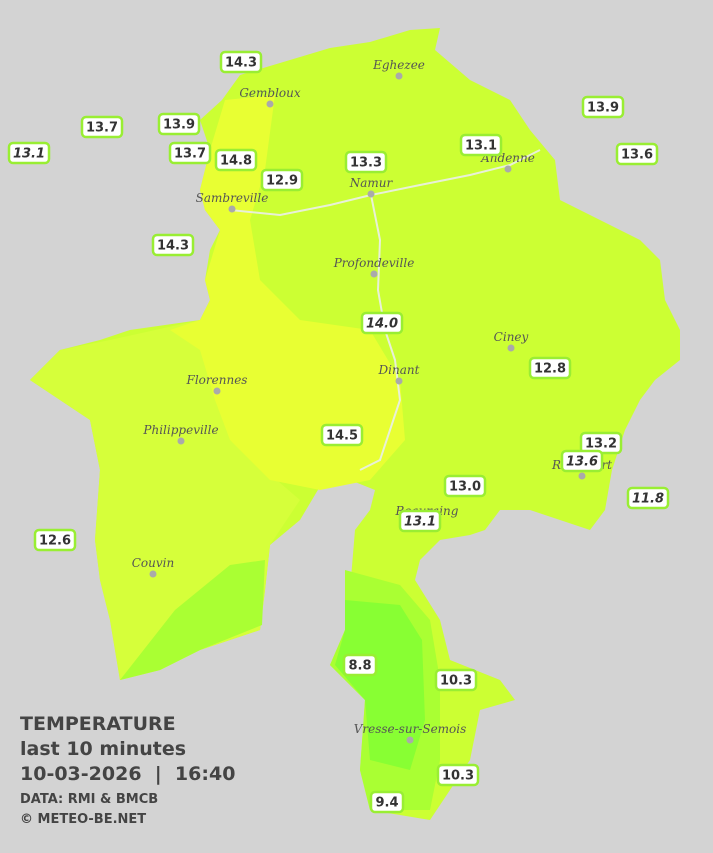 The height and width of the screenshot is (853, 713). What do you see at coordinates (232, 198) in the screenshot?
I see `city-name: Sambreville` at bounding box center [232, 198].